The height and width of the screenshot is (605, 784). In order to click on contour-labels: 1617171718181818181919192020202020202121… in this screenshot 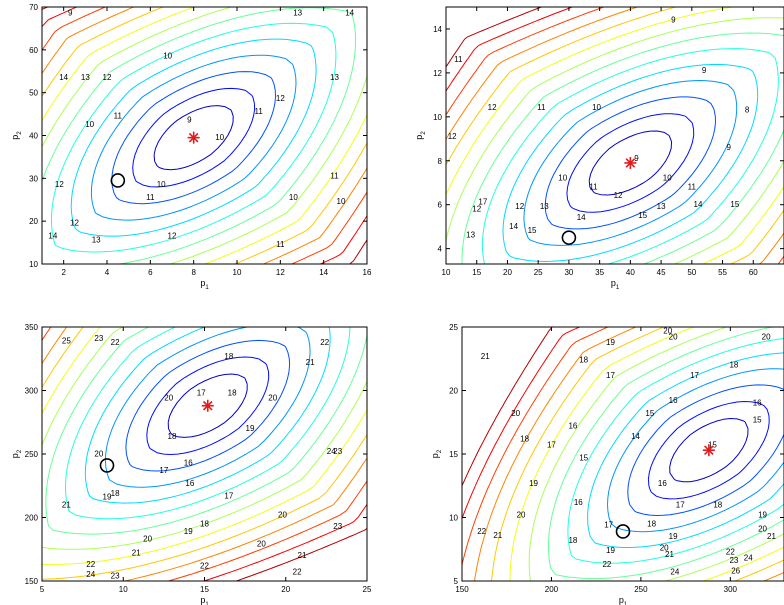, I will do `click(202, 457)`.